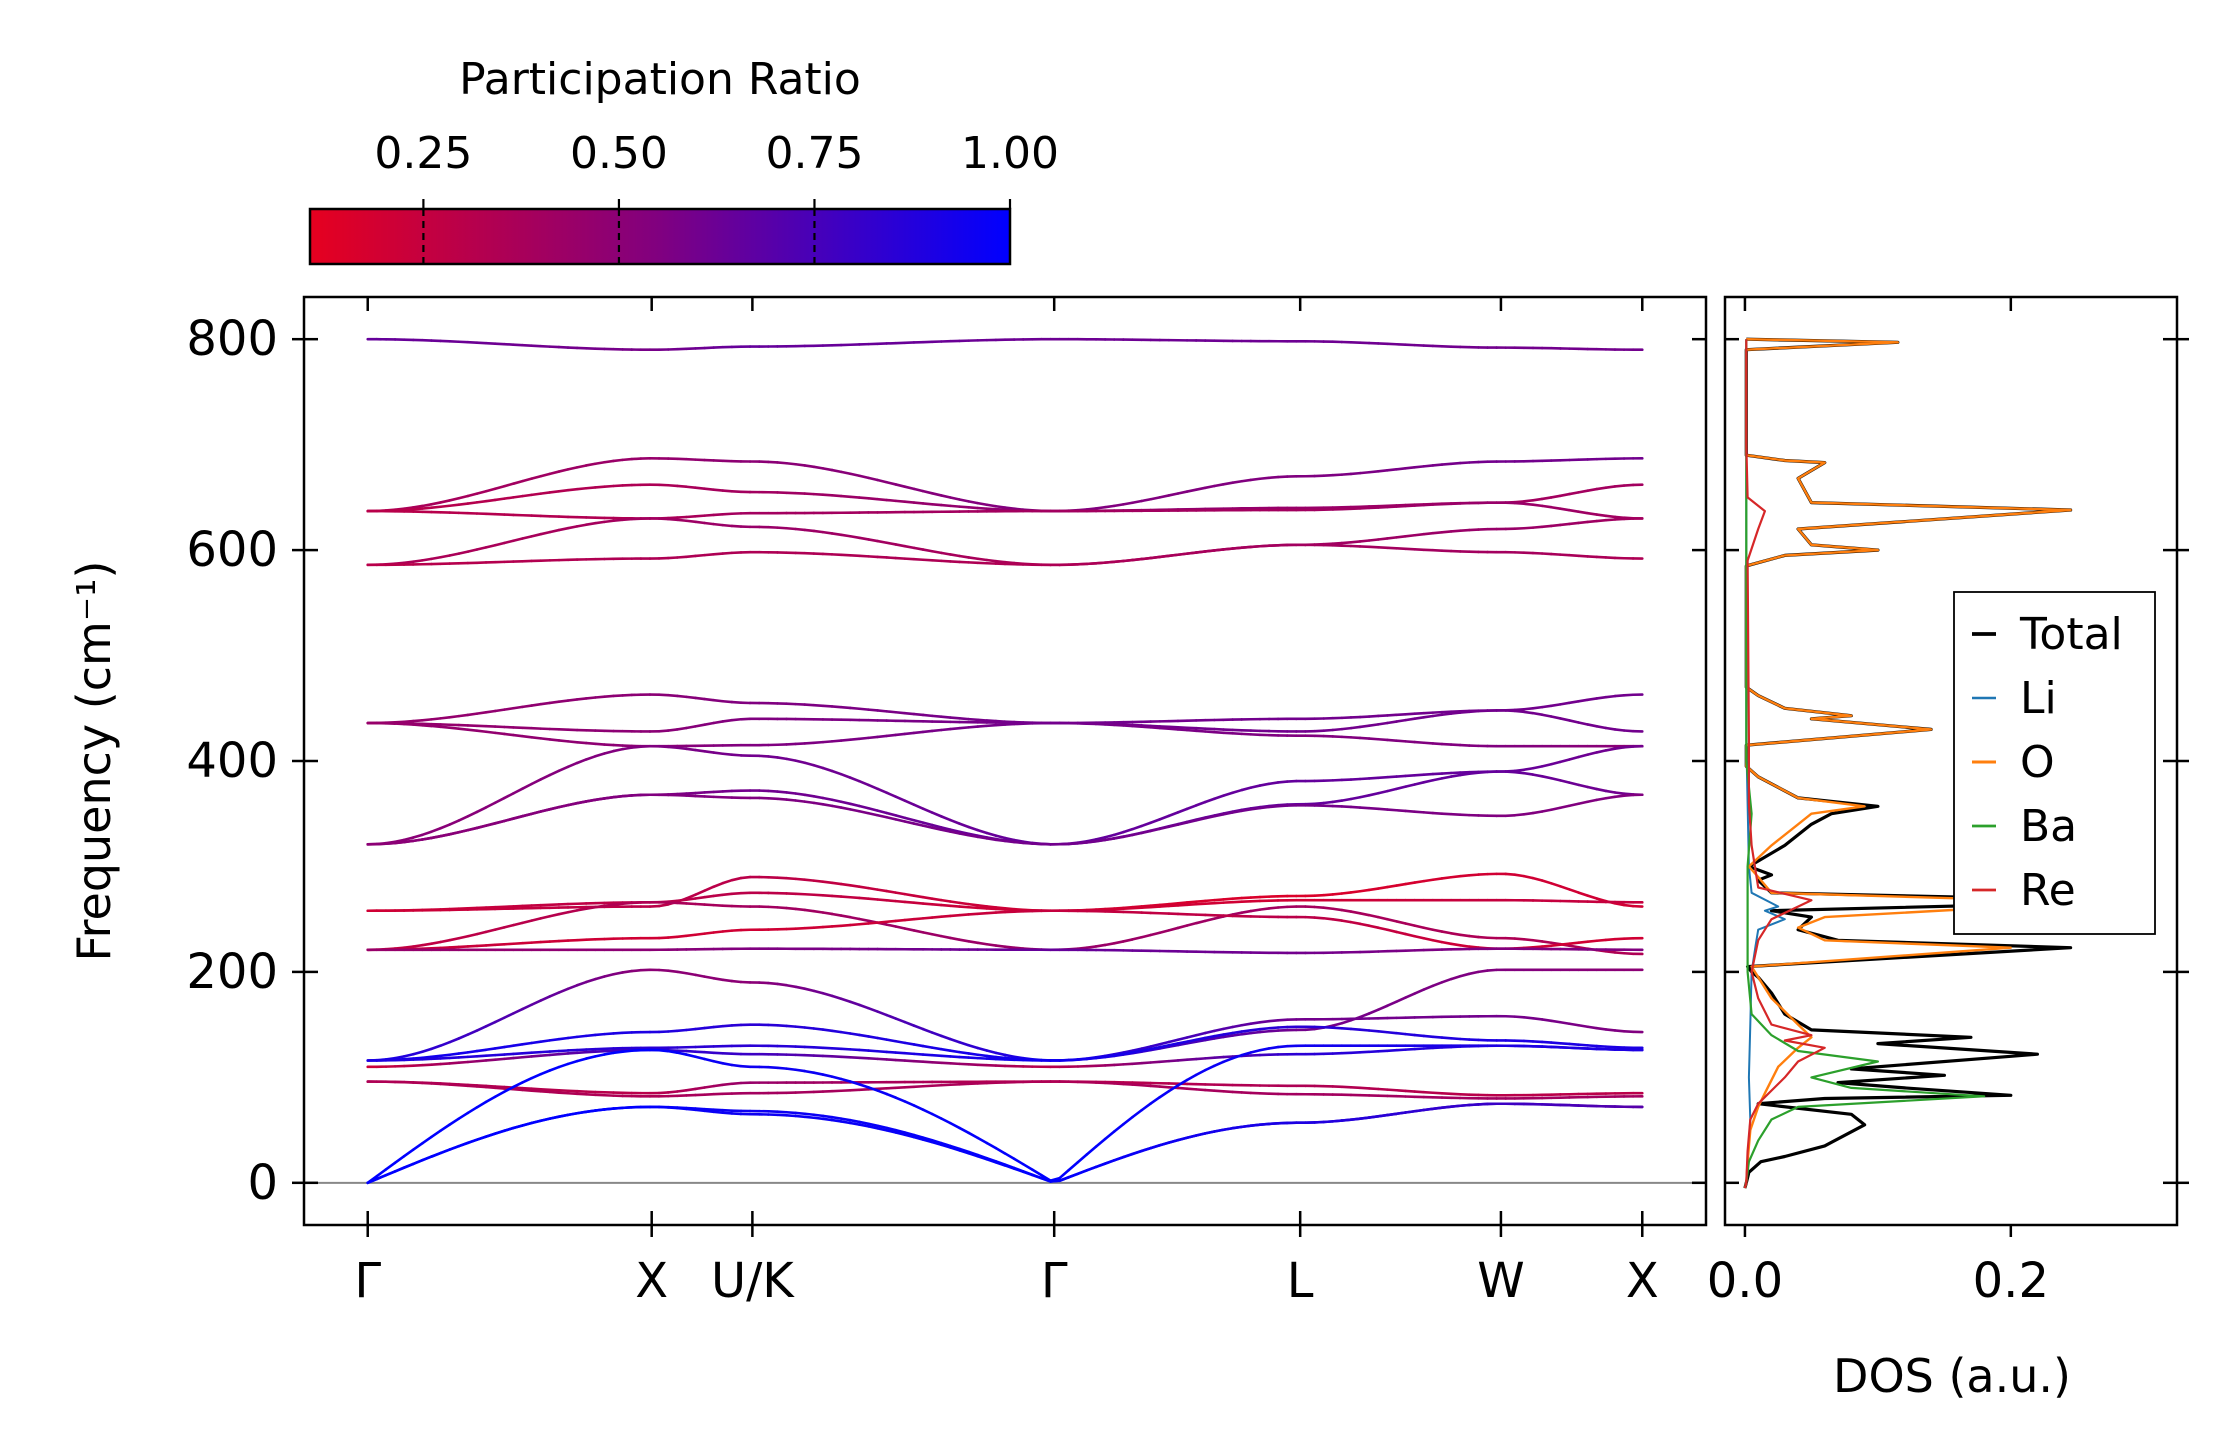 The width and height of the screenshot is (2222, 1455). Describe the element at coordinates (2037, 762) in the screenshot. I see `legend-label: O` at that location.